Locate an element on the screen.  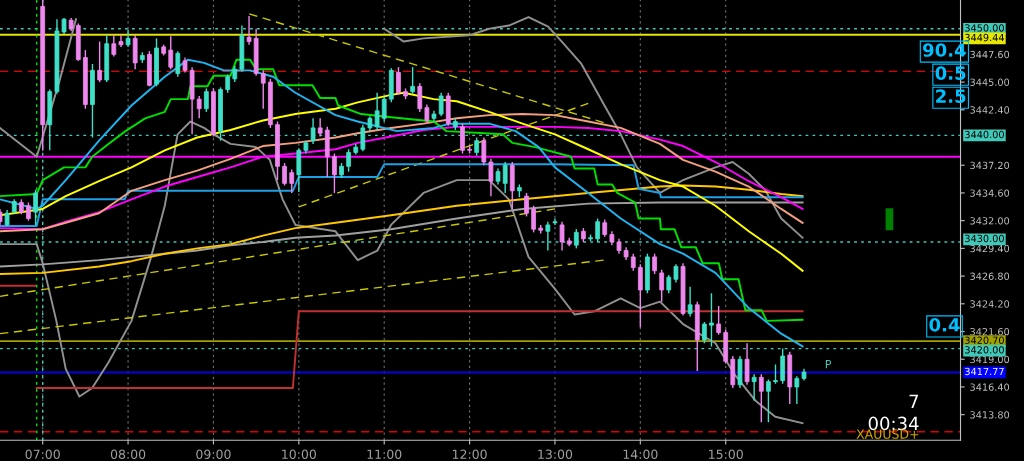
x-tick-label: 13:00 is located at coordinates (555, 454).